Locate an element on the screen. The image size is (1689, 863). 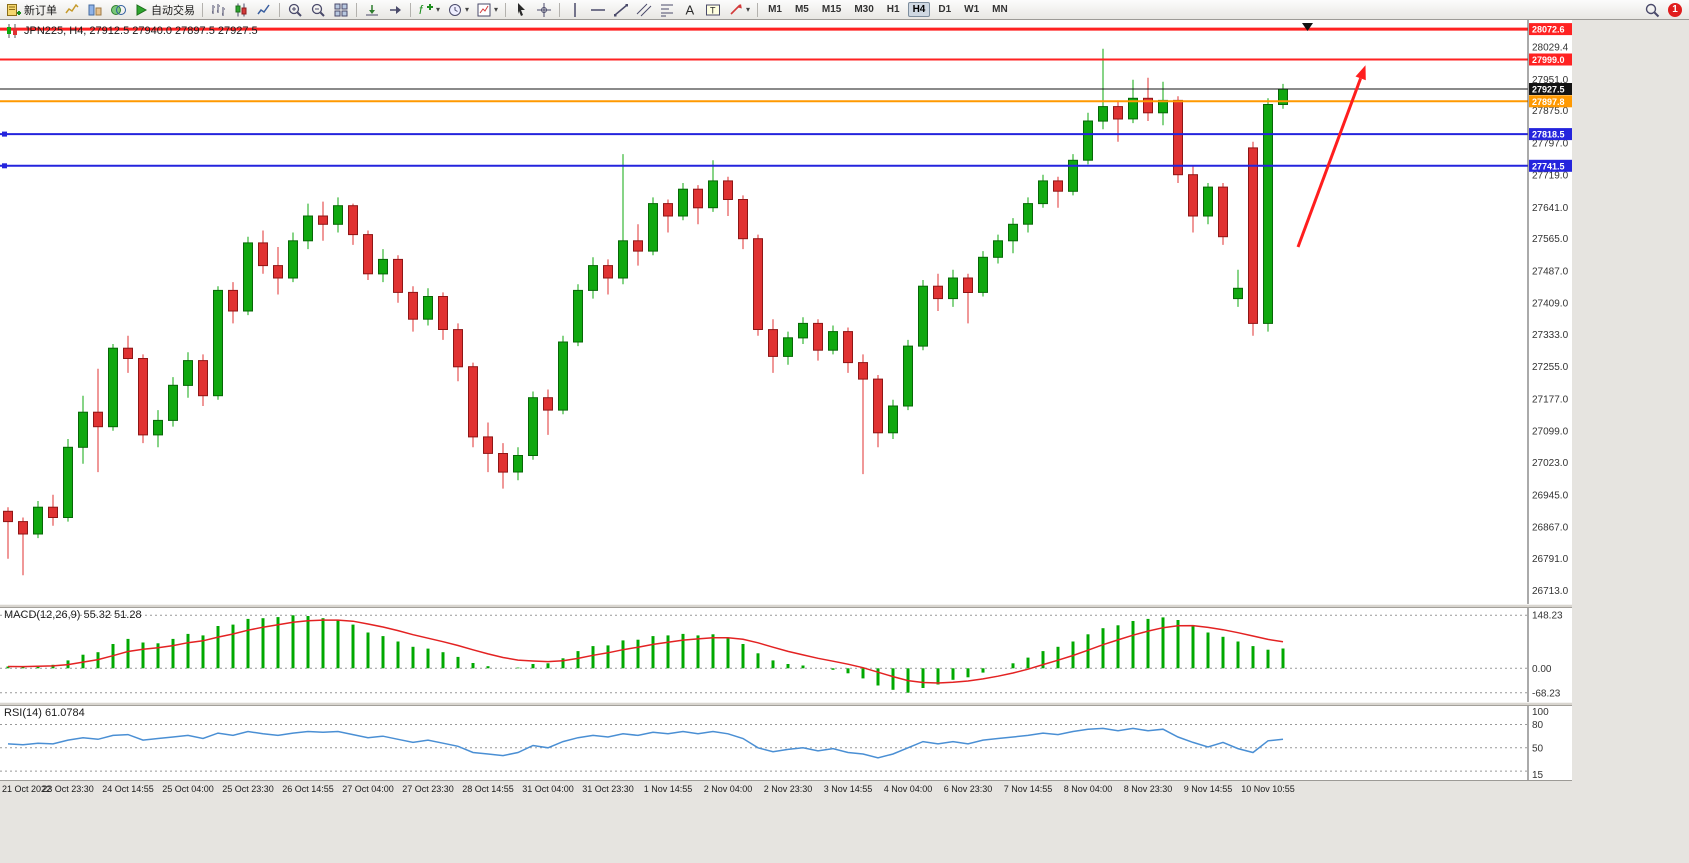
fibonacci-icon is located at coordinates (667, 10).